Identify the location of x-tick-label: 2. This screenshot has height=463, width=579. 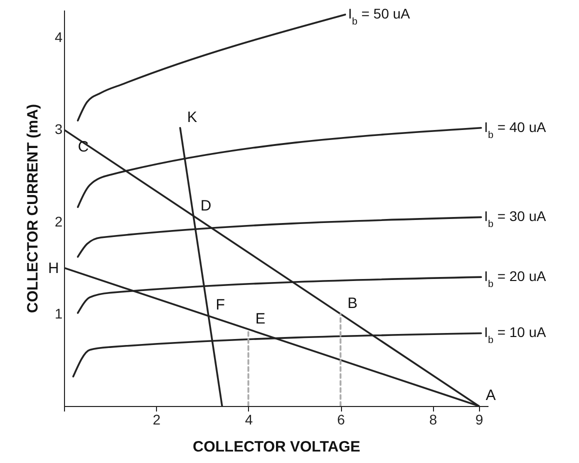
(156, 420).